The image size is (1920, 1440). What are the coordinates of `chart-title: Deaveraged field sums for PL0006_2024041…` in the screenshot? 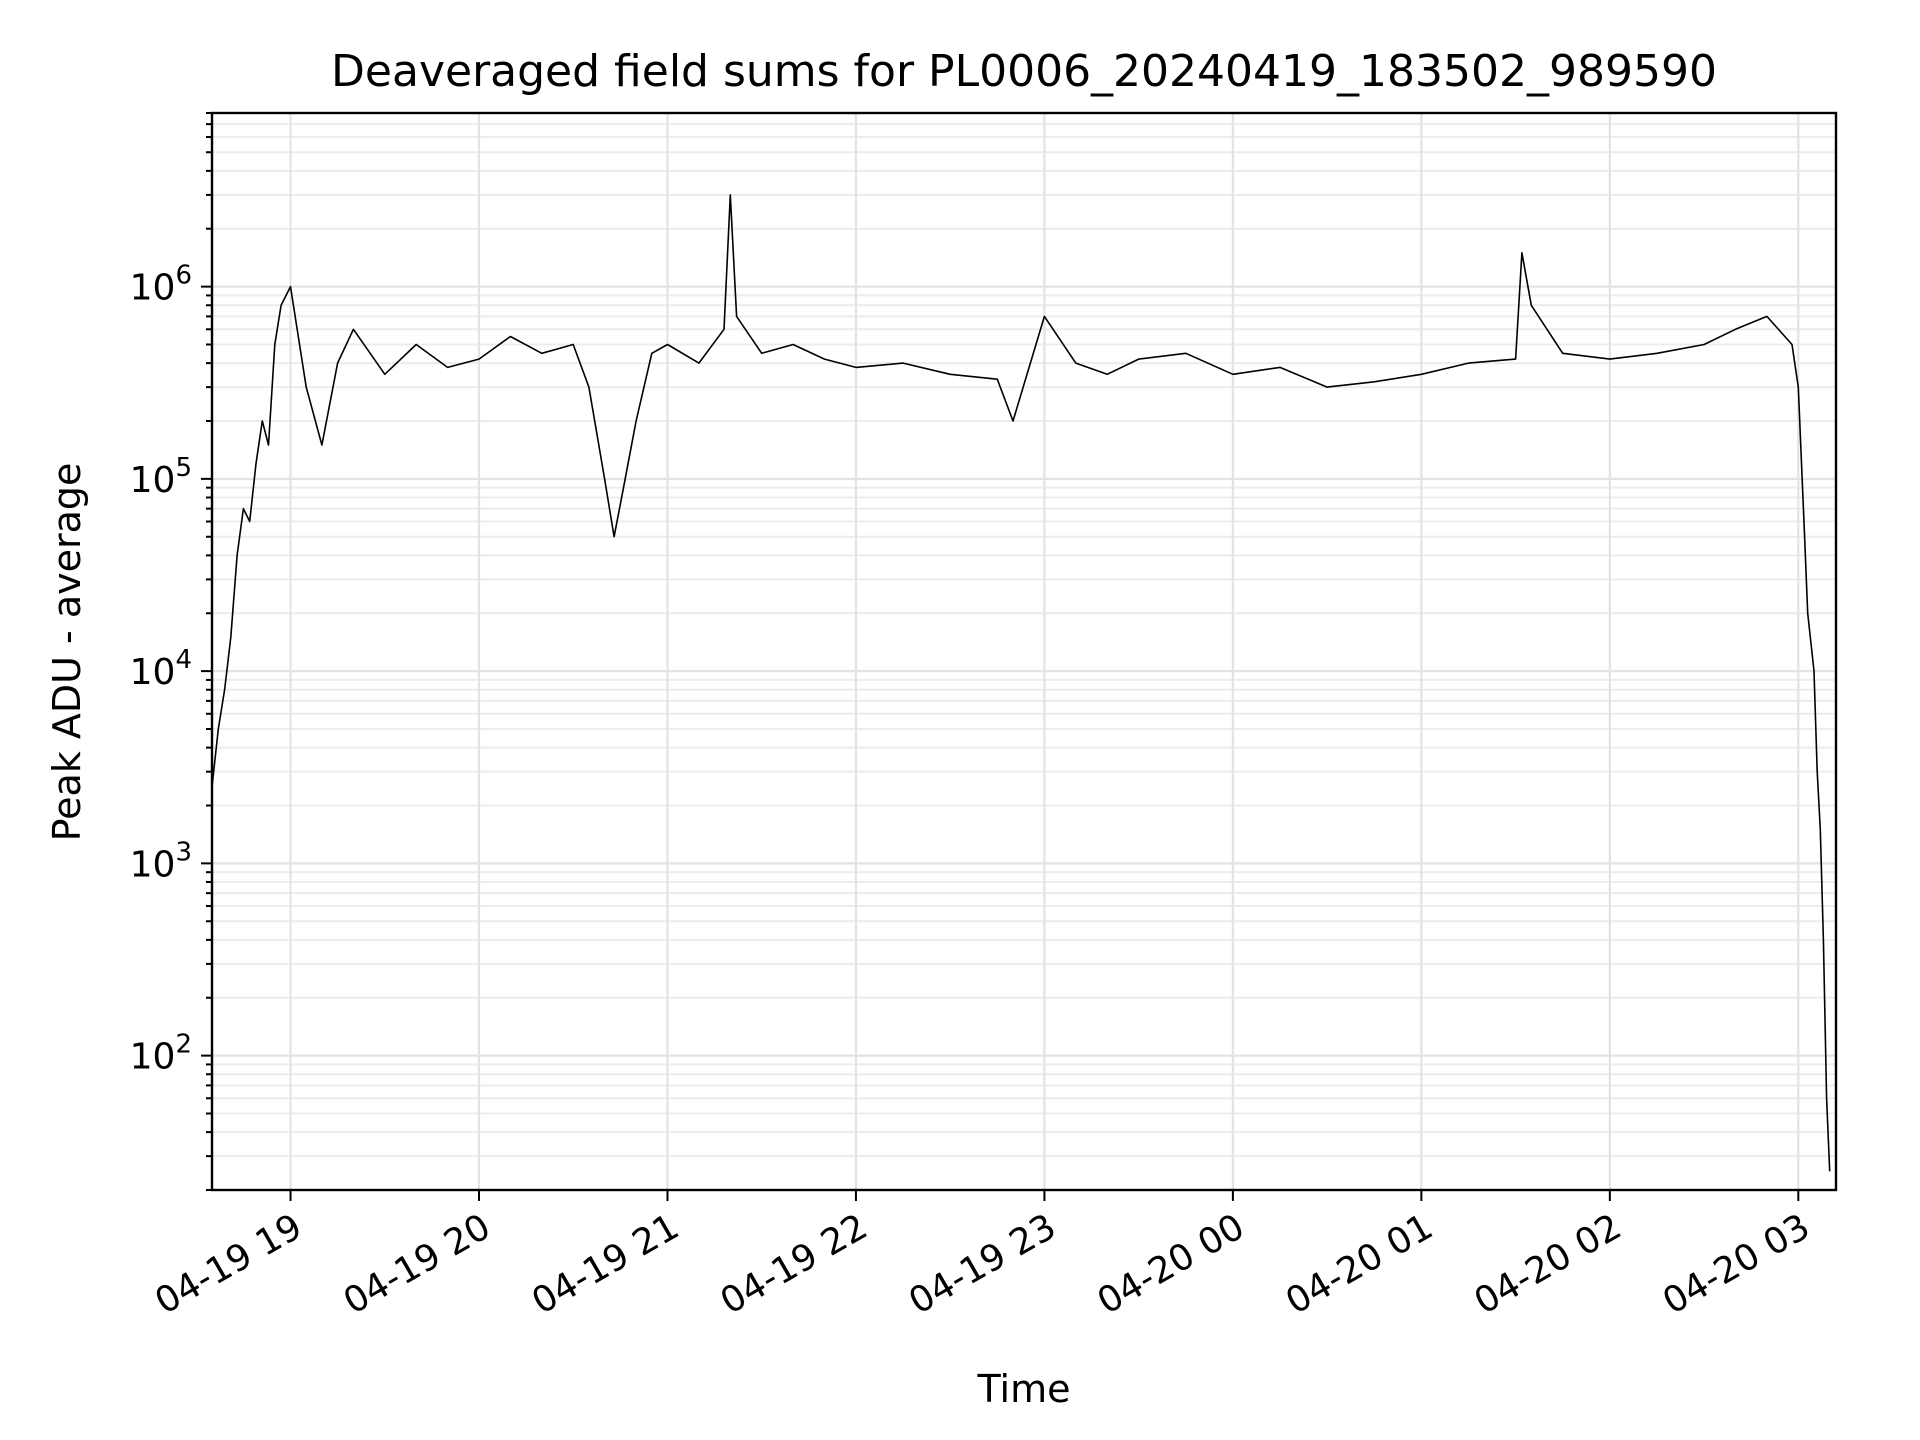 It's located at (1024, 71).